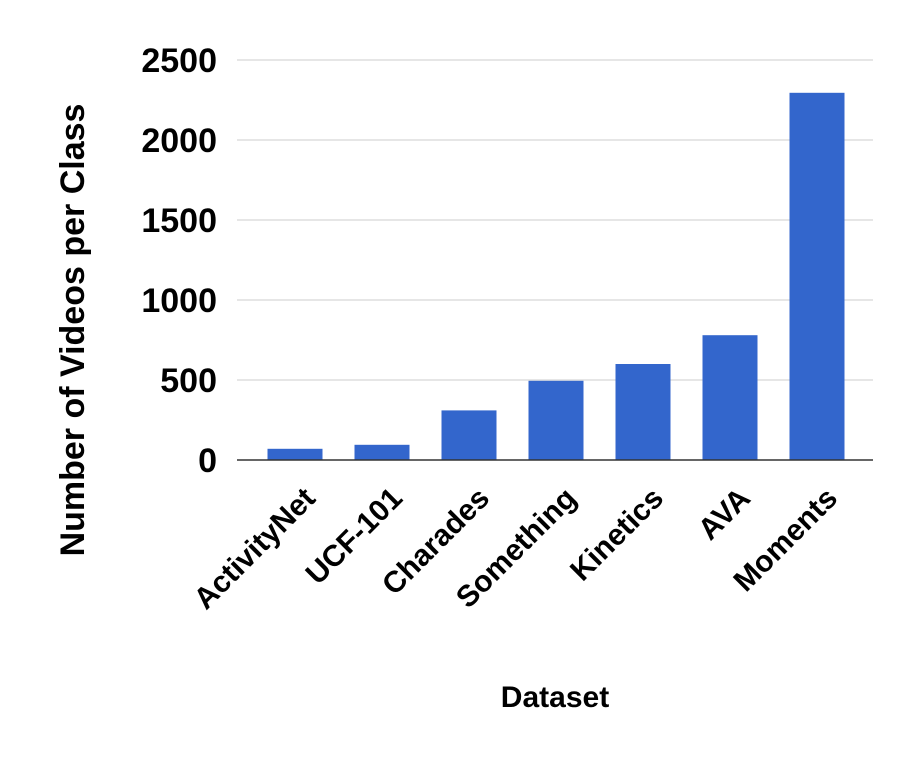 The height and width of the screenshot is (760, 911). I want to click on x-axis-title: Dataset, so click(555, 697).